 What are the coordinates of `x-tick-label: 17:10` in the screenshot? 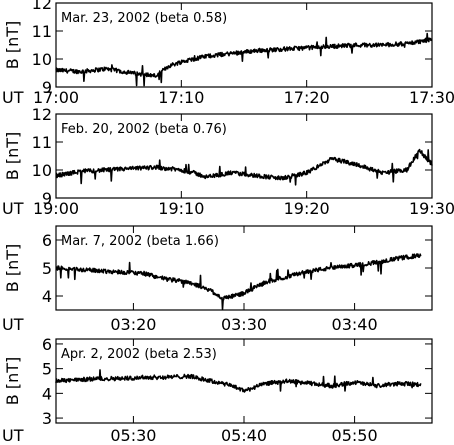 It's located at (181, 97).